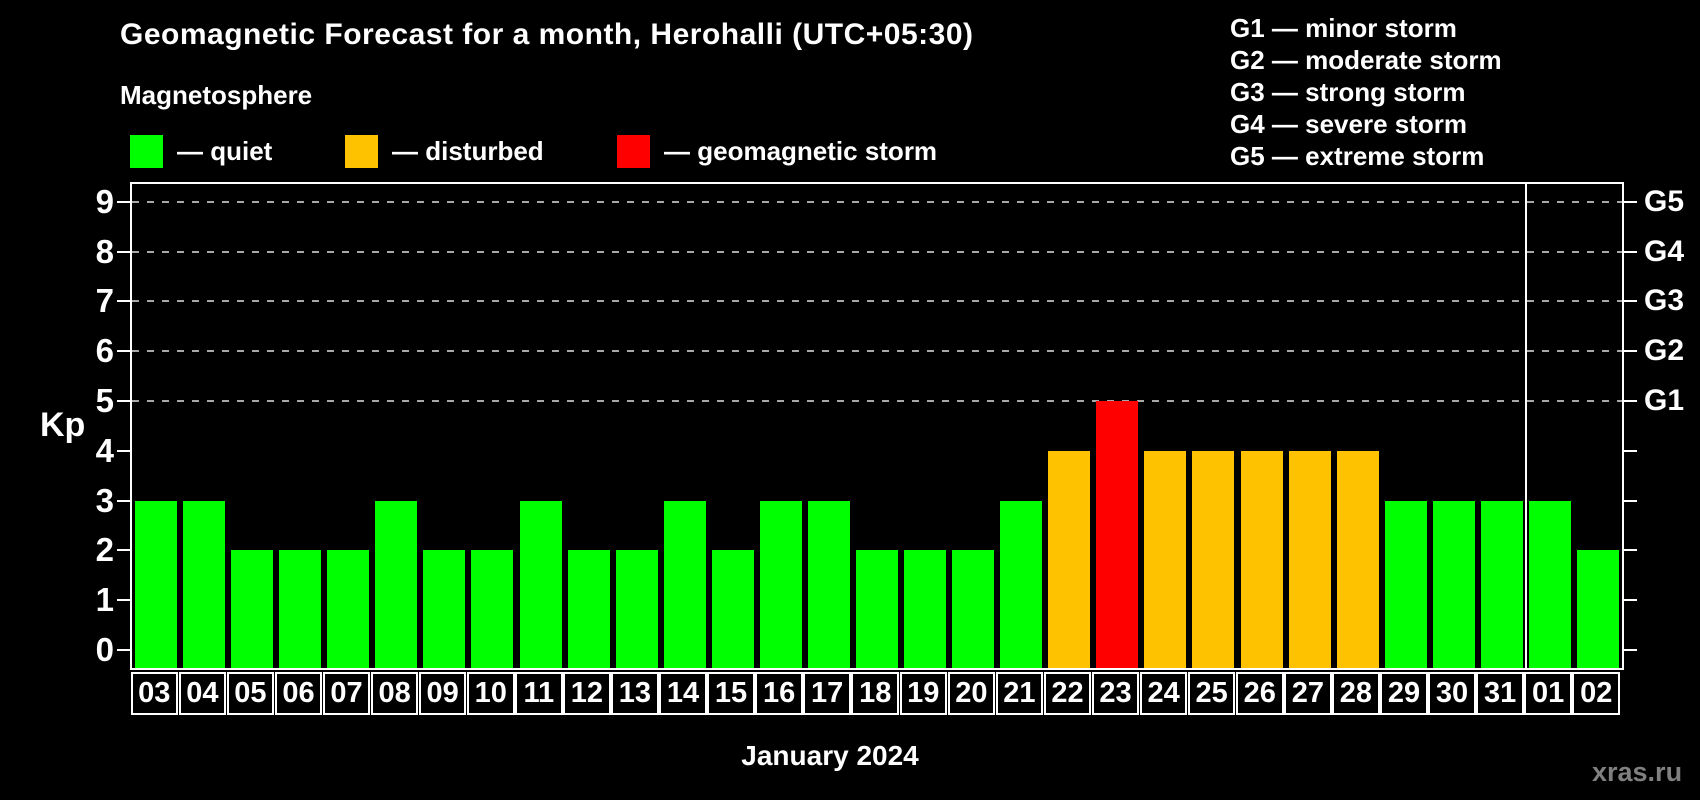 The width and height of the screenshot is (1700, 800). What do you see at coordinates (394, 693) in the screenshot?
I see `day-label-08: 08` at bounding box center [394, 693].